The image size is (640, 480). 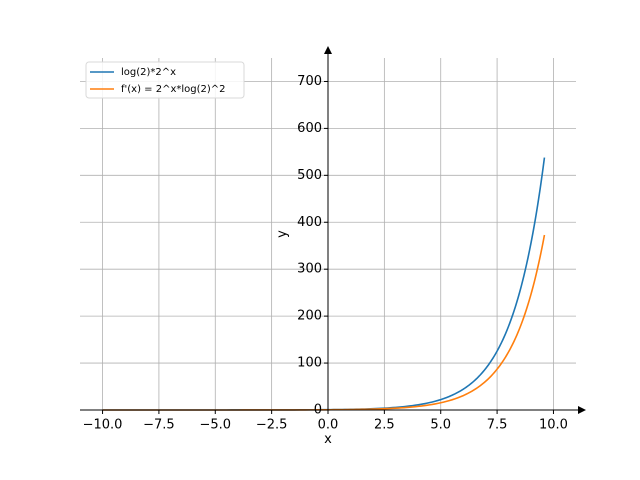 What do you see at coordinates (215, 425) in the screenshot?
I see `x-tick-label: −5.0` at bounding box center [215, 425].